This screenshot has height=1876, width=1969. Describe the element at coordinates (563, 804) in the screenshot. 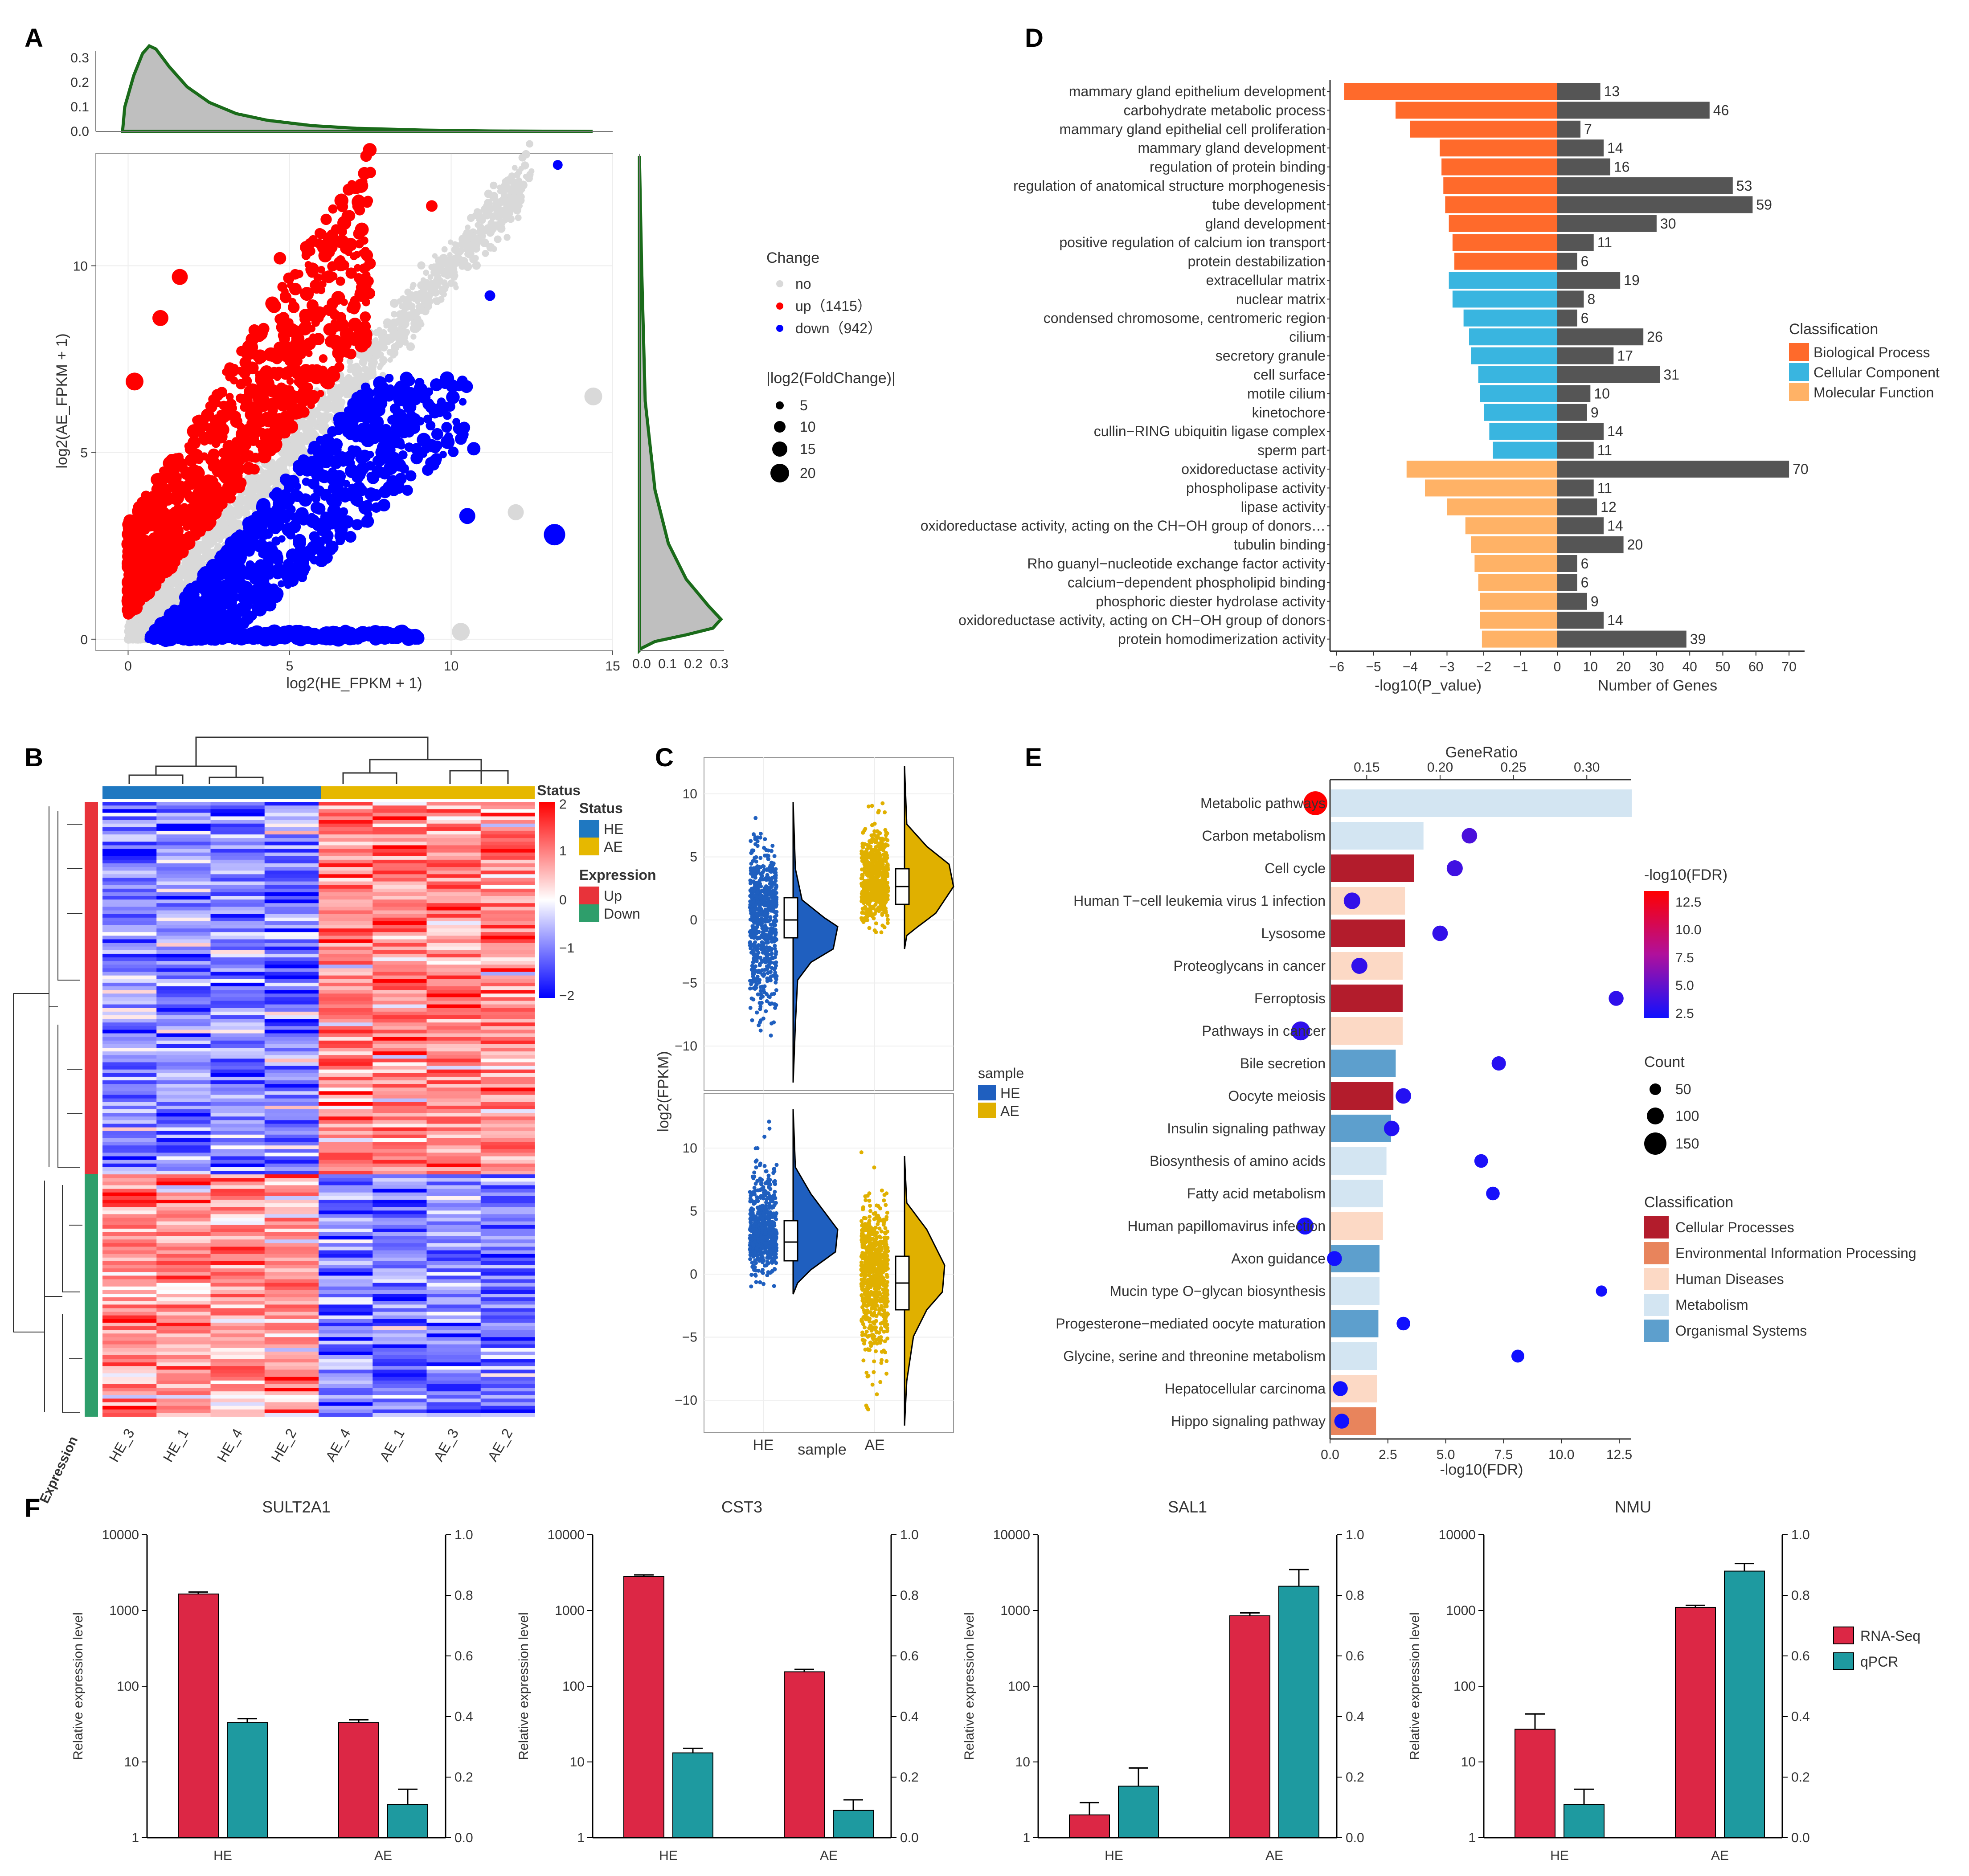

I see `colorbar-tick-2: 2` at that location.